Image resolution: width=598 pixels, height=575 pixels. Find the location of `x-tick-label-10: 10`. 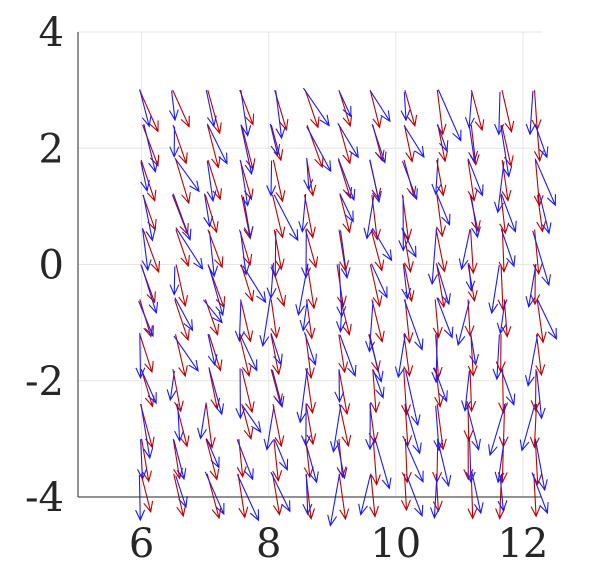

x-tick-label-10: 10 is located at coordinates (395, 544).